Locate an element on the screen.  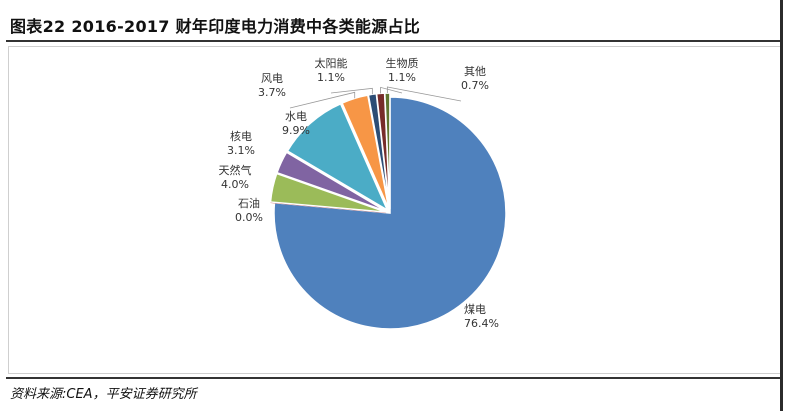
data-label: 水电9.9% is located at coordinates (296, 123).